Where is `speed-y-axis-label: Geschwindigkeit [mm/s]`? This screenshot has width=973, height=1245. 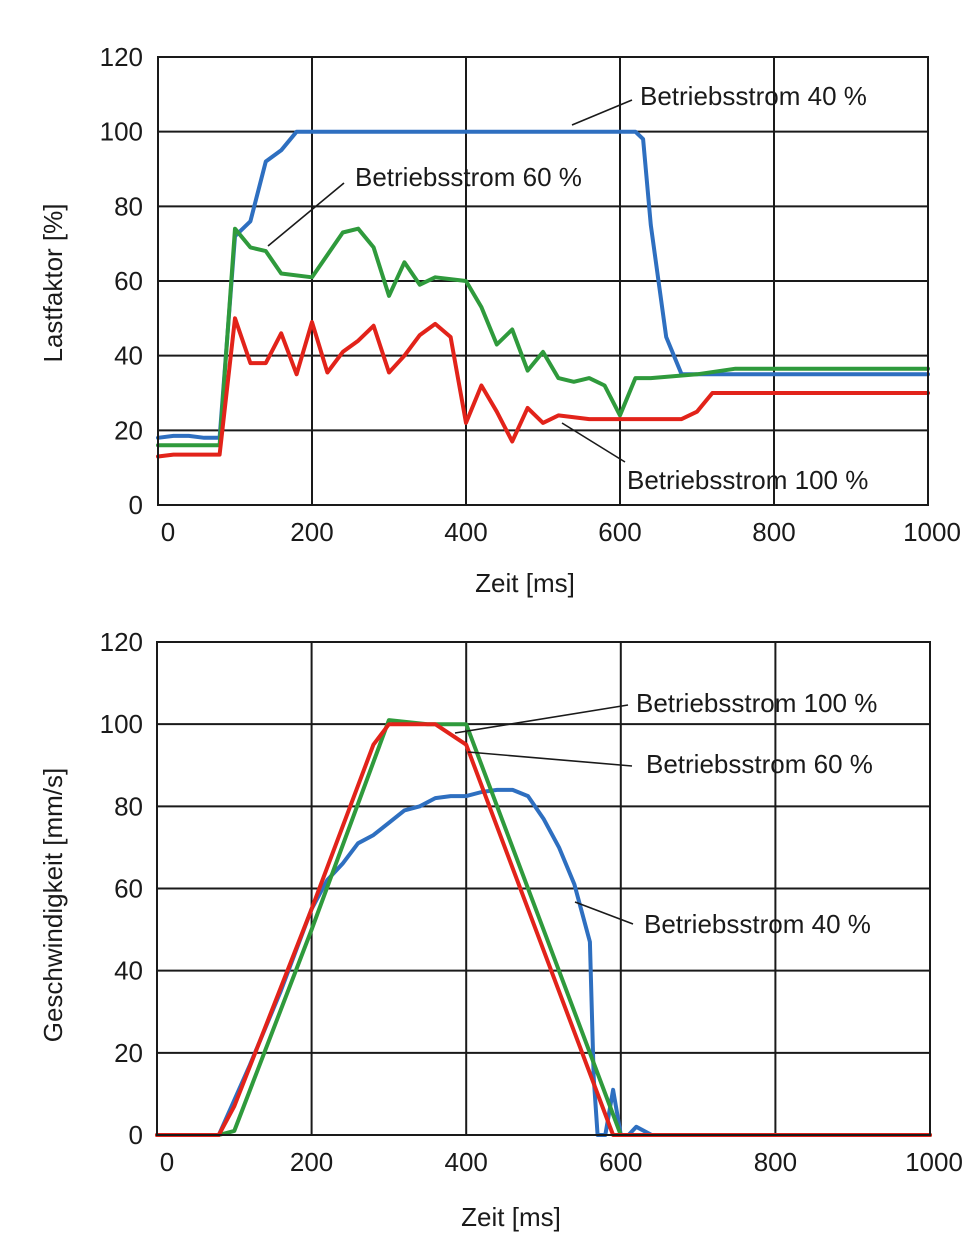
speed-y-axis-label: Geschwindigkeit [mm/s] is located at coordinates (53, 905).